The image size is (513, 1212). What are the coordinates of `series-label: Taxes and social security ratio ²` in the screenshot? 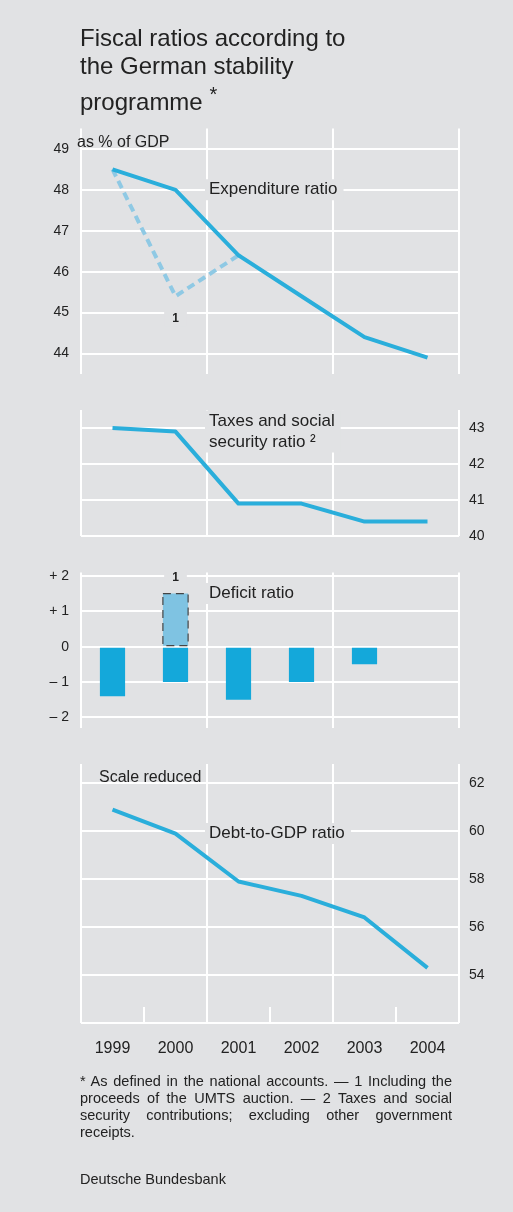 It's located at (272, 430).